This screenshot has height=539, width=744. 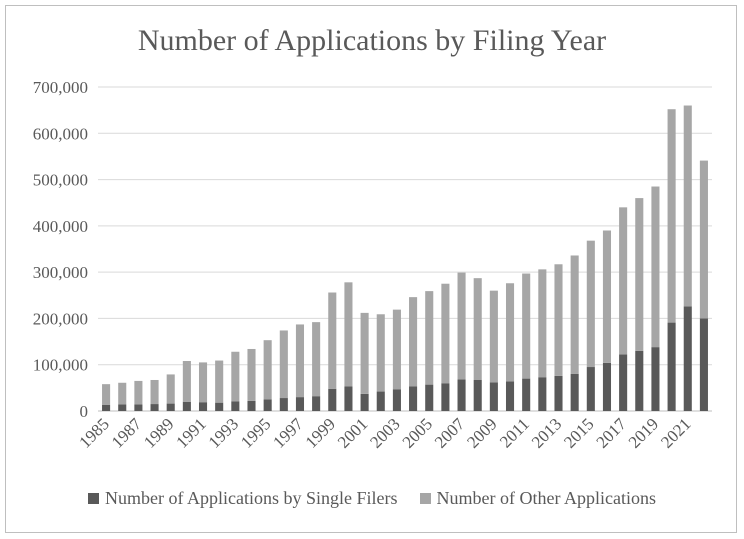 What do you see at coordinates (611, 433) in the screenshot?
I see `x-tick-label: 2017` at bounding box center [611, 433].